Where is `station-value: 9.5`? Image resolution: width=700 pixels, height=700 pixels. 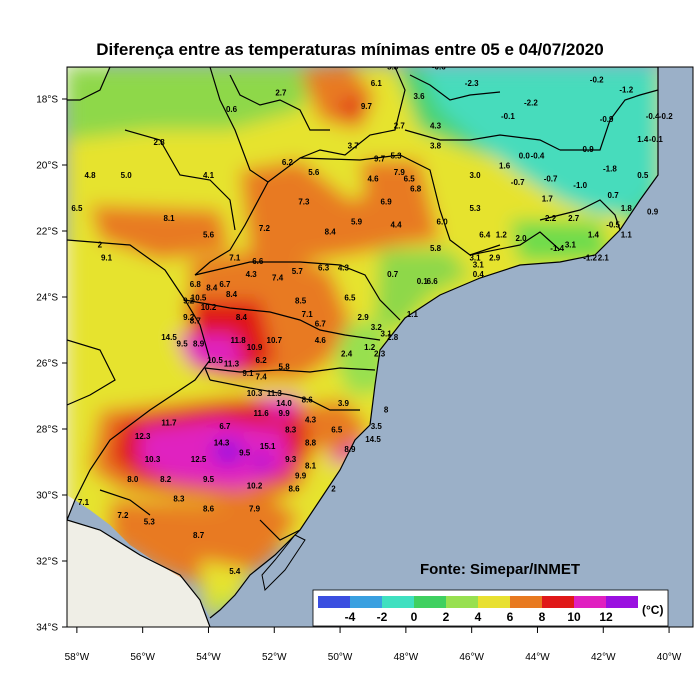 station-value: 9.5 is located at coordinates (245, 452).